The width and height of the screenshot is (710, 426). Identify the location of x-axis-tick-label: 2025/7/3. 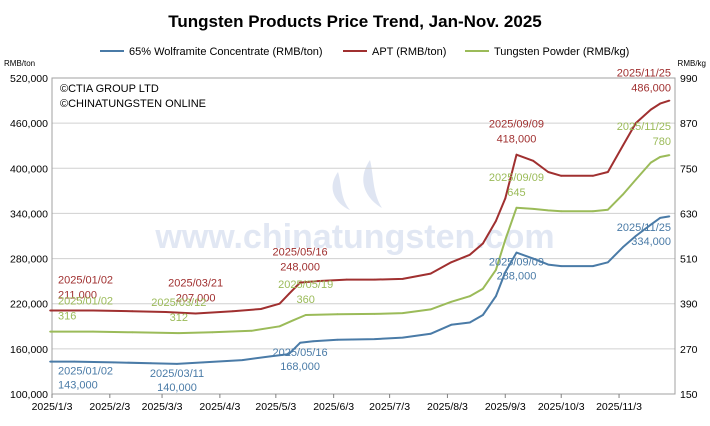
(389, 407).